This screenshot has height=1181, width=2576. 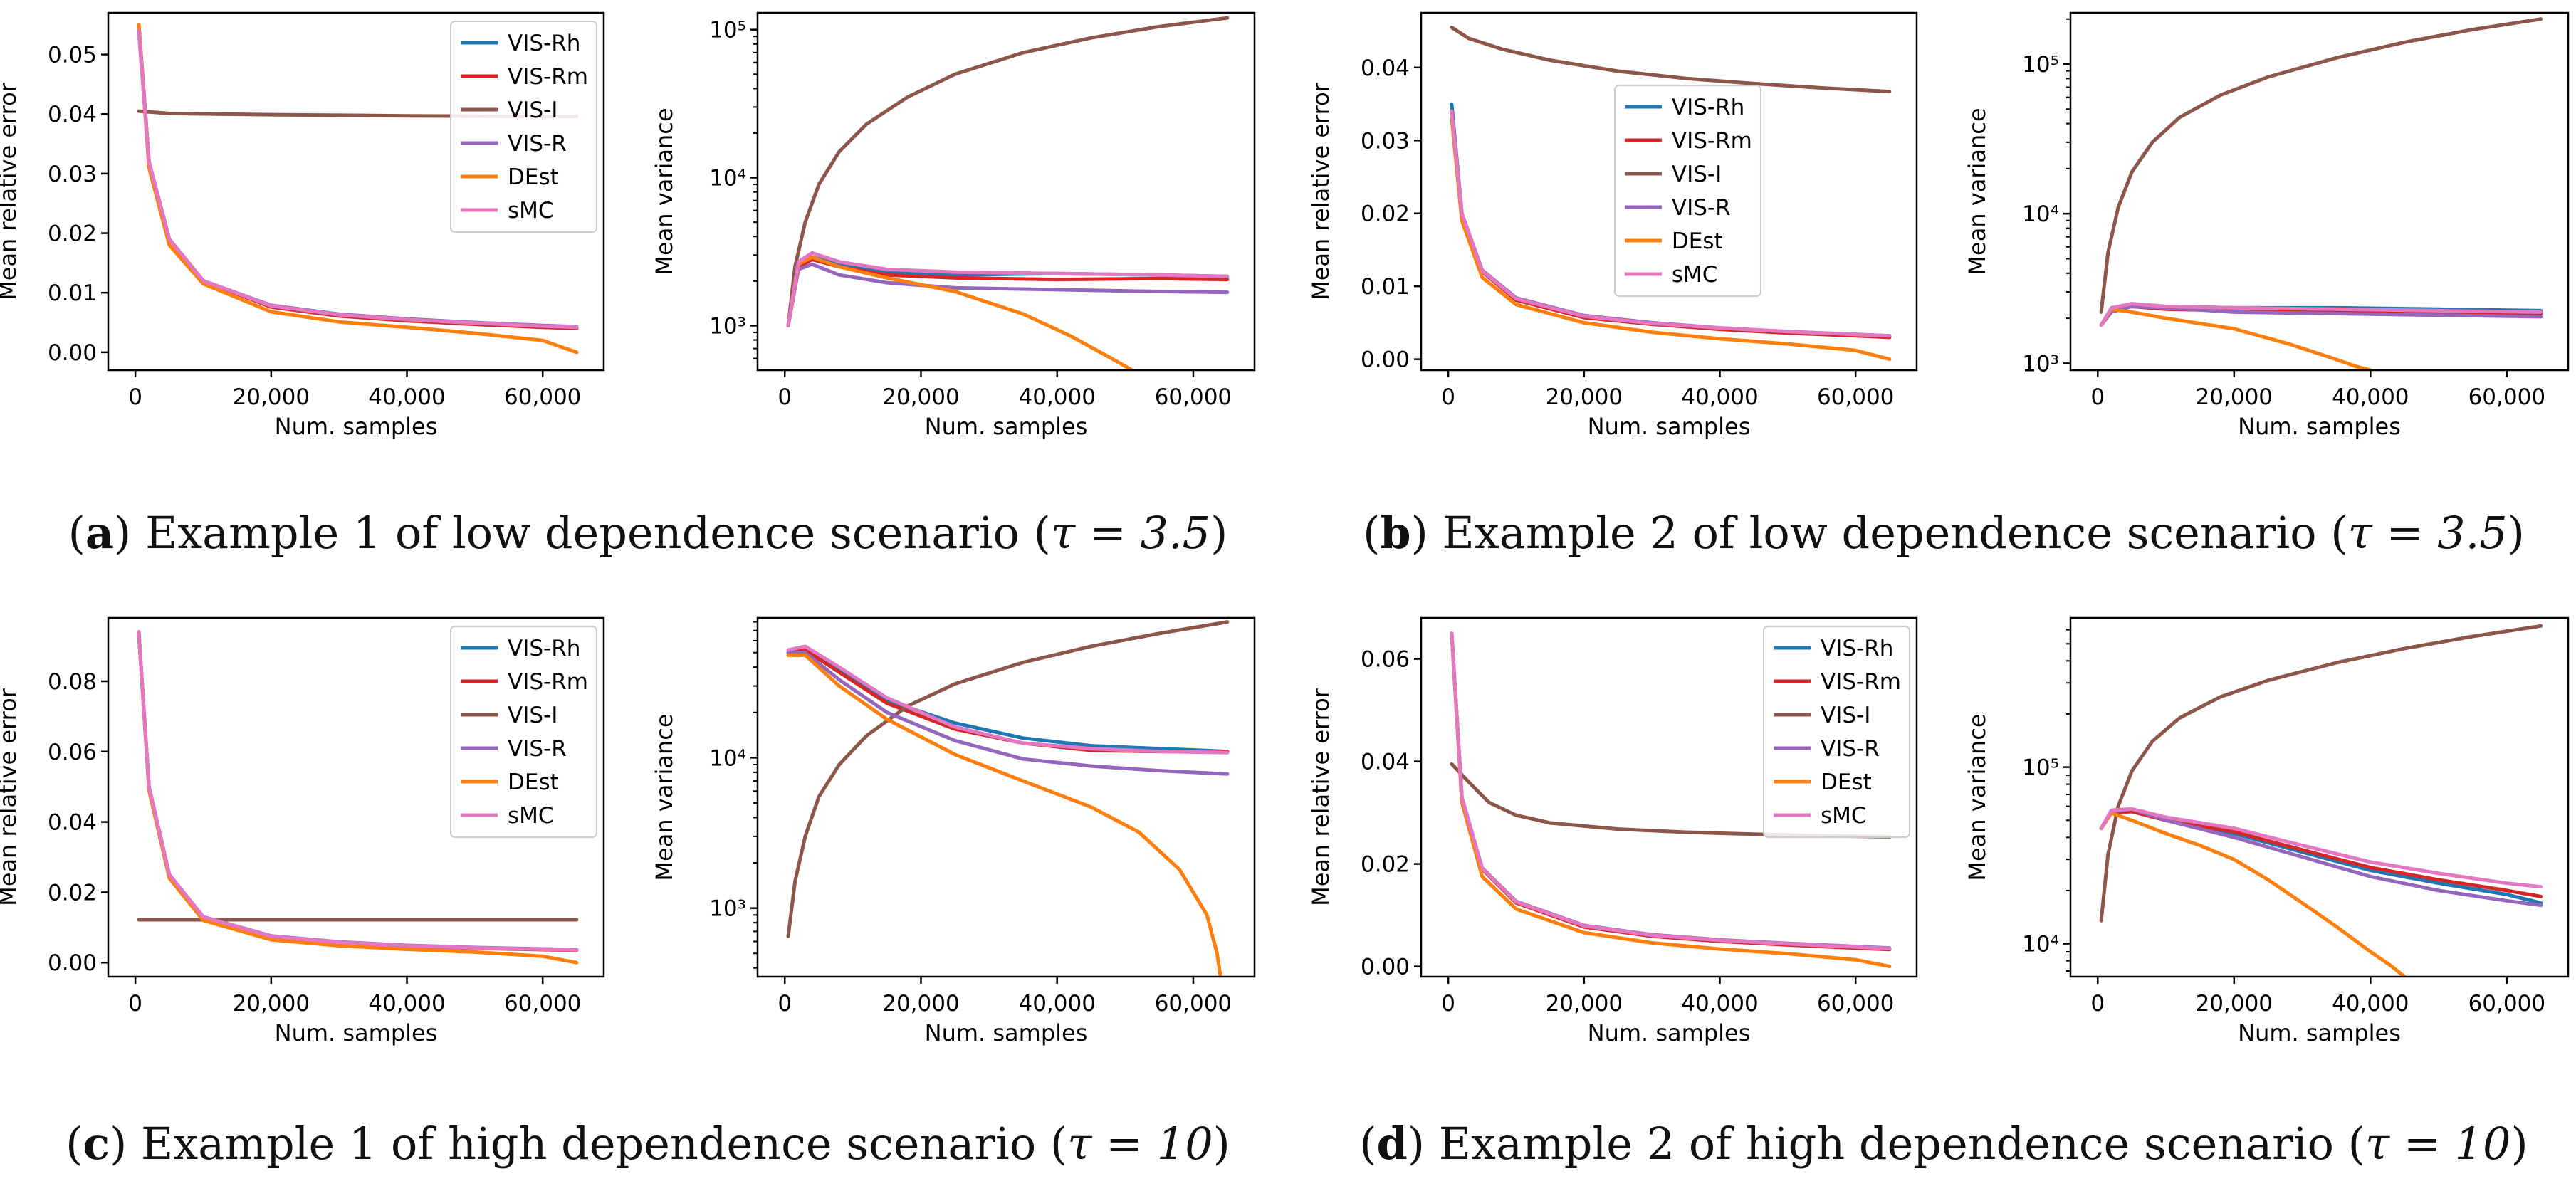 I want to click on y-tick-label: 0.05, so click(x=72, y=56).